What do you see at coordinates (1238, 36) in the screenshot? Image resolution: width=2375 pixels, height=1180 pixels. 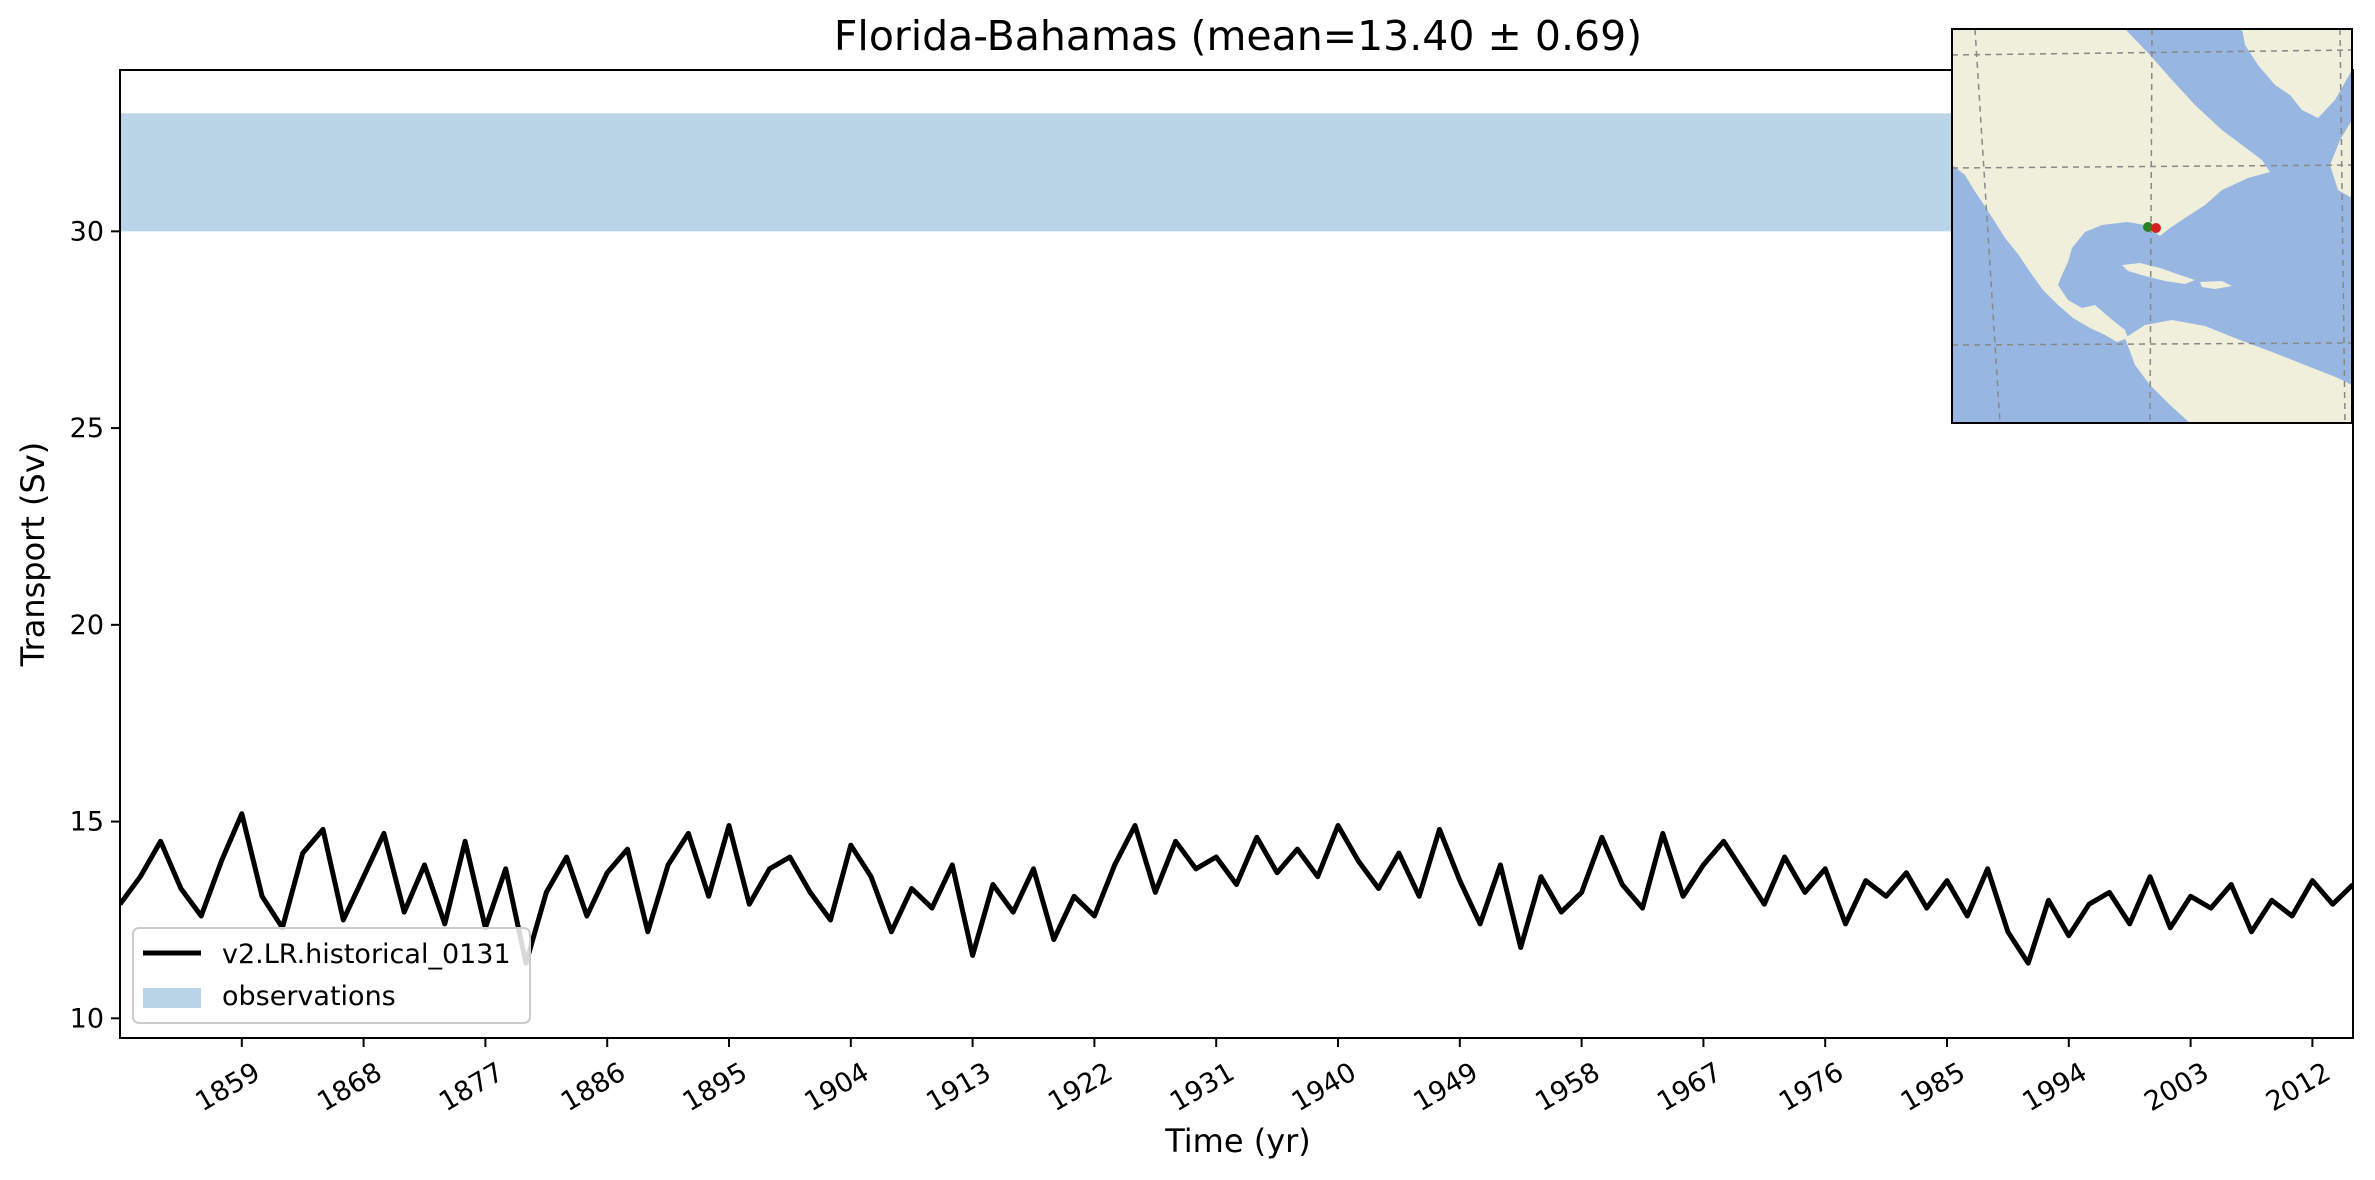 I see `chart-title: Florida-Bahamas (mean=13.40 ± 0.69)` at bounding box center [1238, 36].